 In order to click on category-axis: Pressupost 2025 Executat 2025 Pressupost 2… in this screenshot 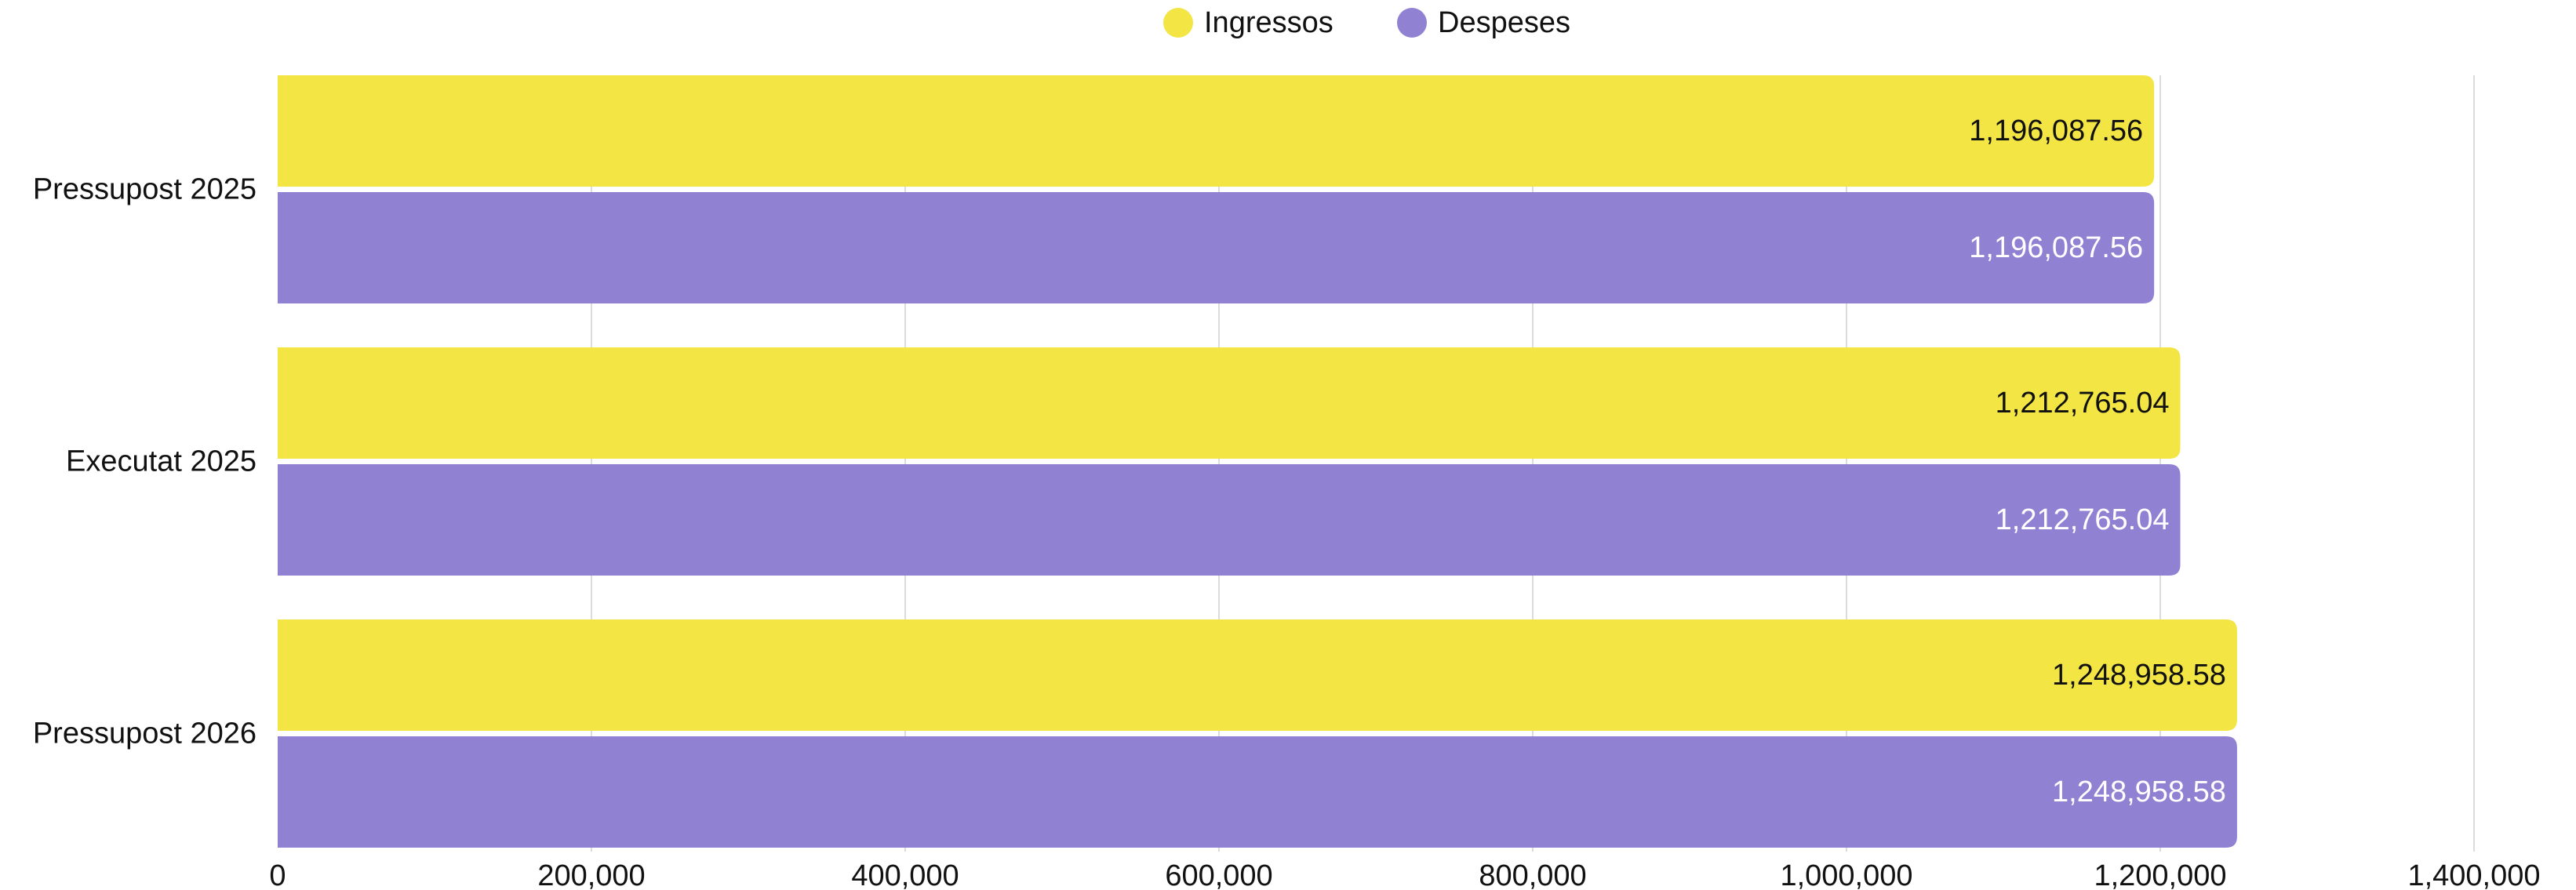, I will do `click(145, 461)`.